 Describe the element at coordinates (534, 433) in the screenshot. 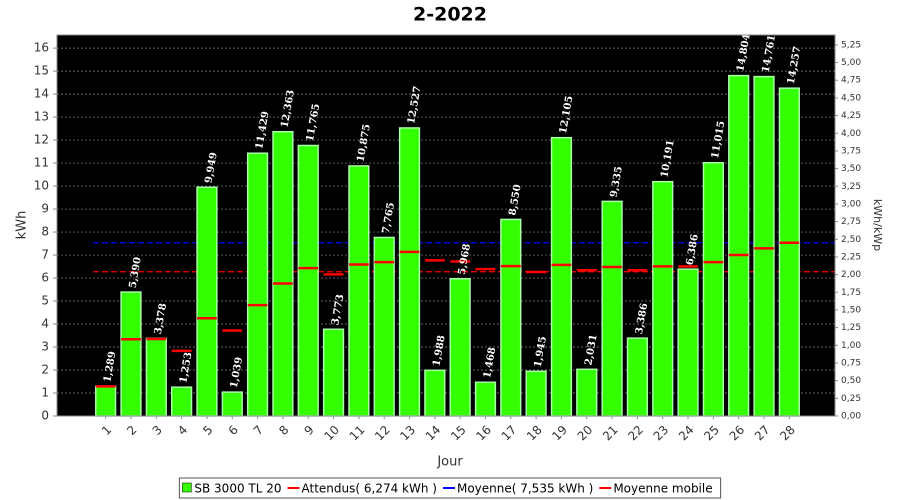

I see `x-tick-label: 18` at that location.